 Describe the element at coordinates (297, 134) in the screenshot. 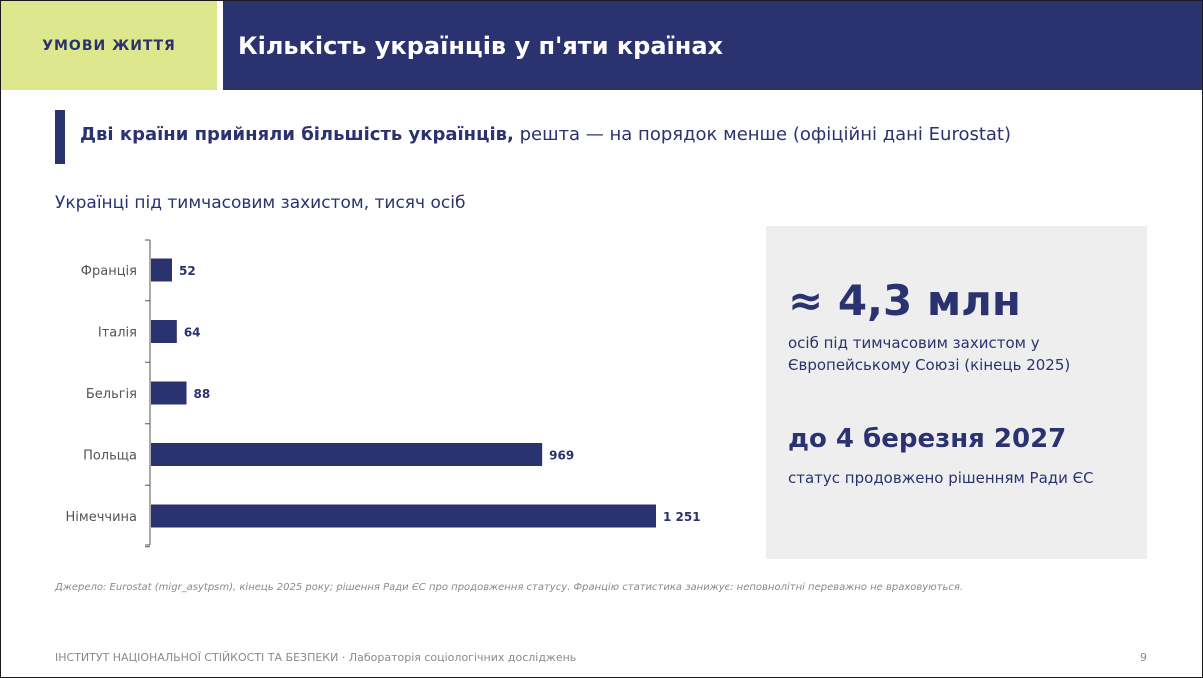

I see `subtitle-bold: Дві країни прийняли більшість українців,` at that location.